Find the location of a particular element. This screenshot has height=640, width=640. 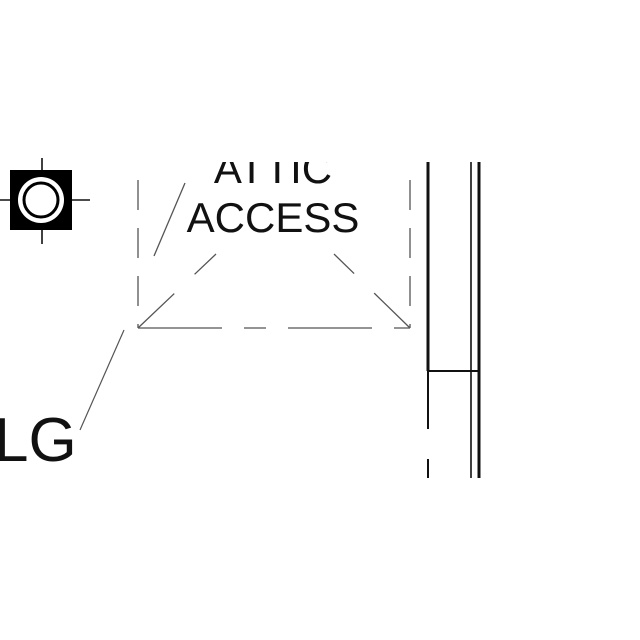

leader-line is located at coordinates (102, 380).